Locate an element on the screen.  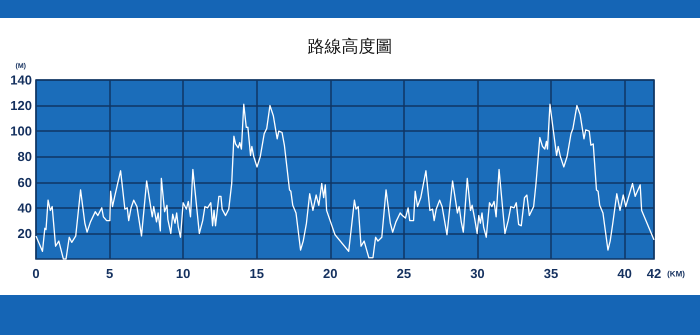
x-tick-label: 15 is located at coordinates (256, 273).